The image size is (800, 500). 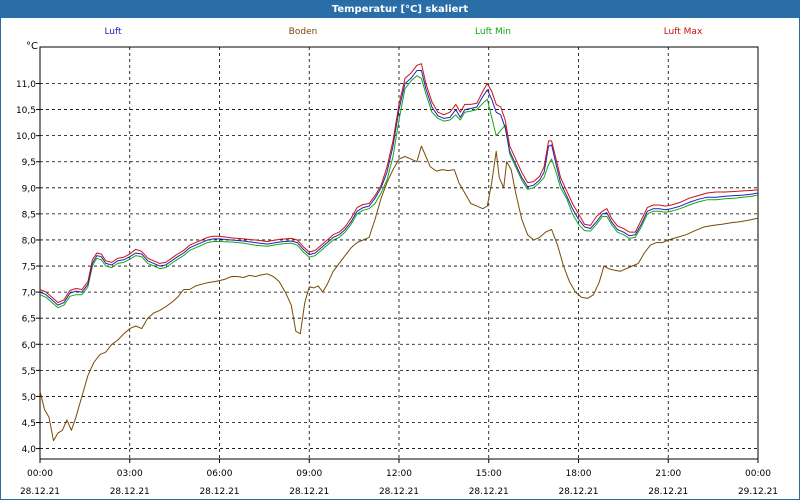 I want to click on y-tick-label: 10,5, so click(x=26, y=111).